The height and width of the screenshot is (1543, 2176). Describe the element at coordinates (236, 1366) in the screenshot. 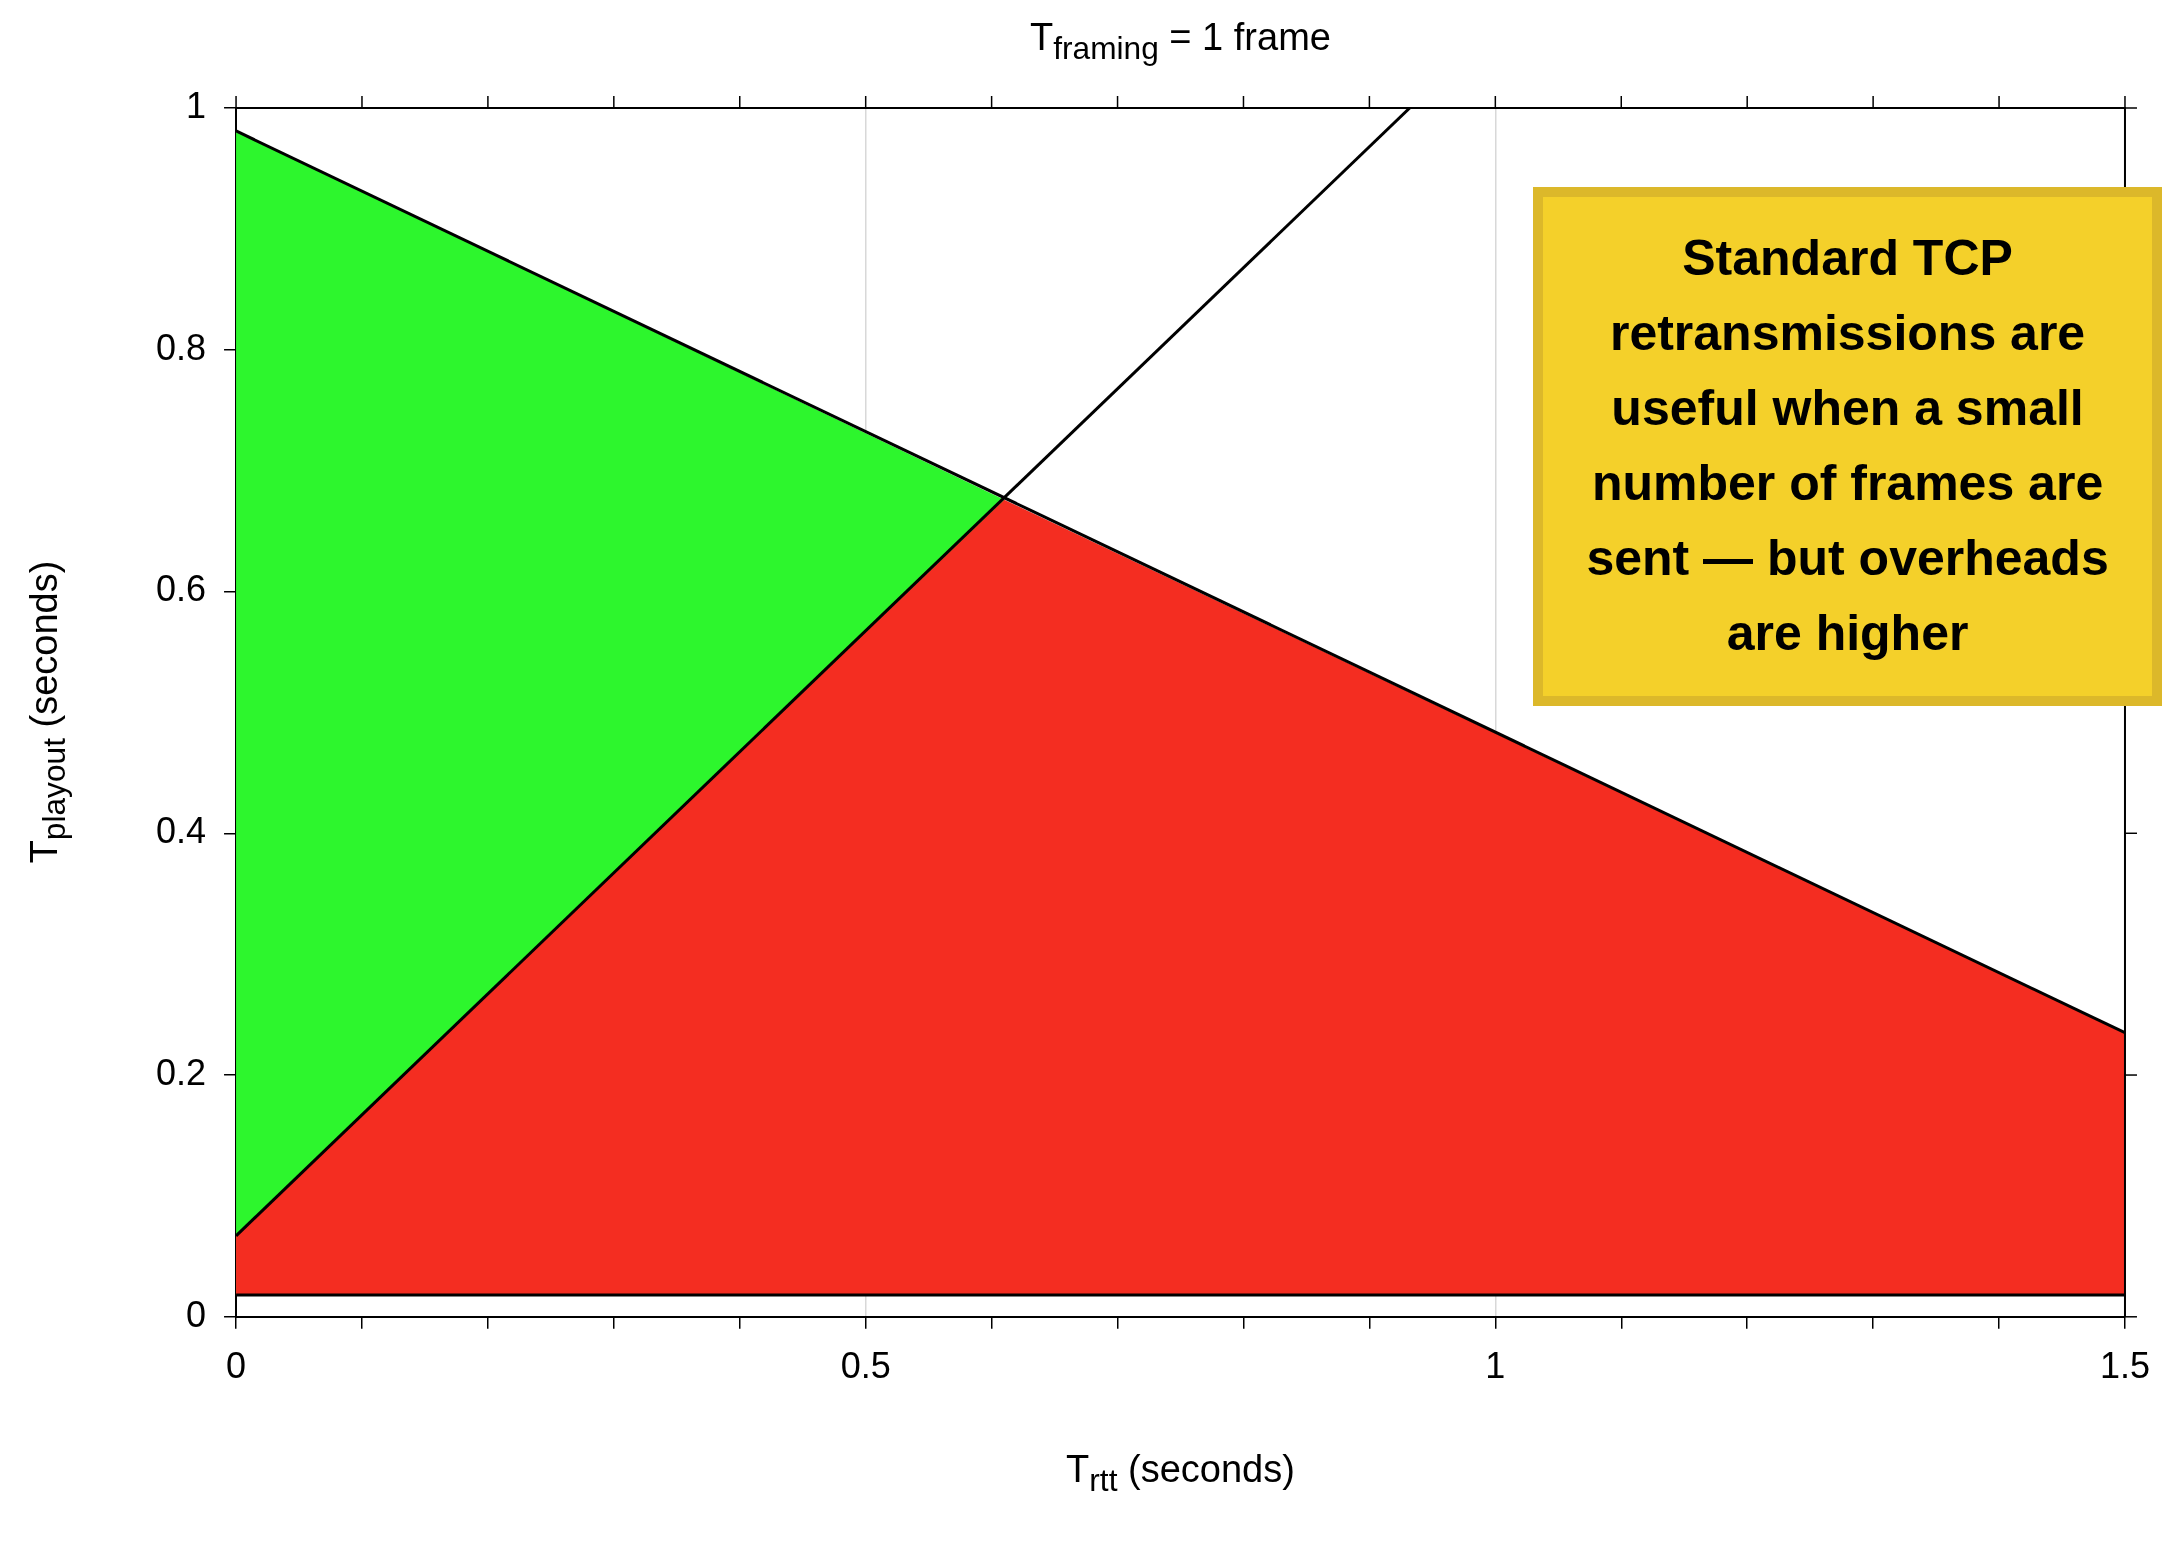

I see `x-tick-label: 0` at that location.